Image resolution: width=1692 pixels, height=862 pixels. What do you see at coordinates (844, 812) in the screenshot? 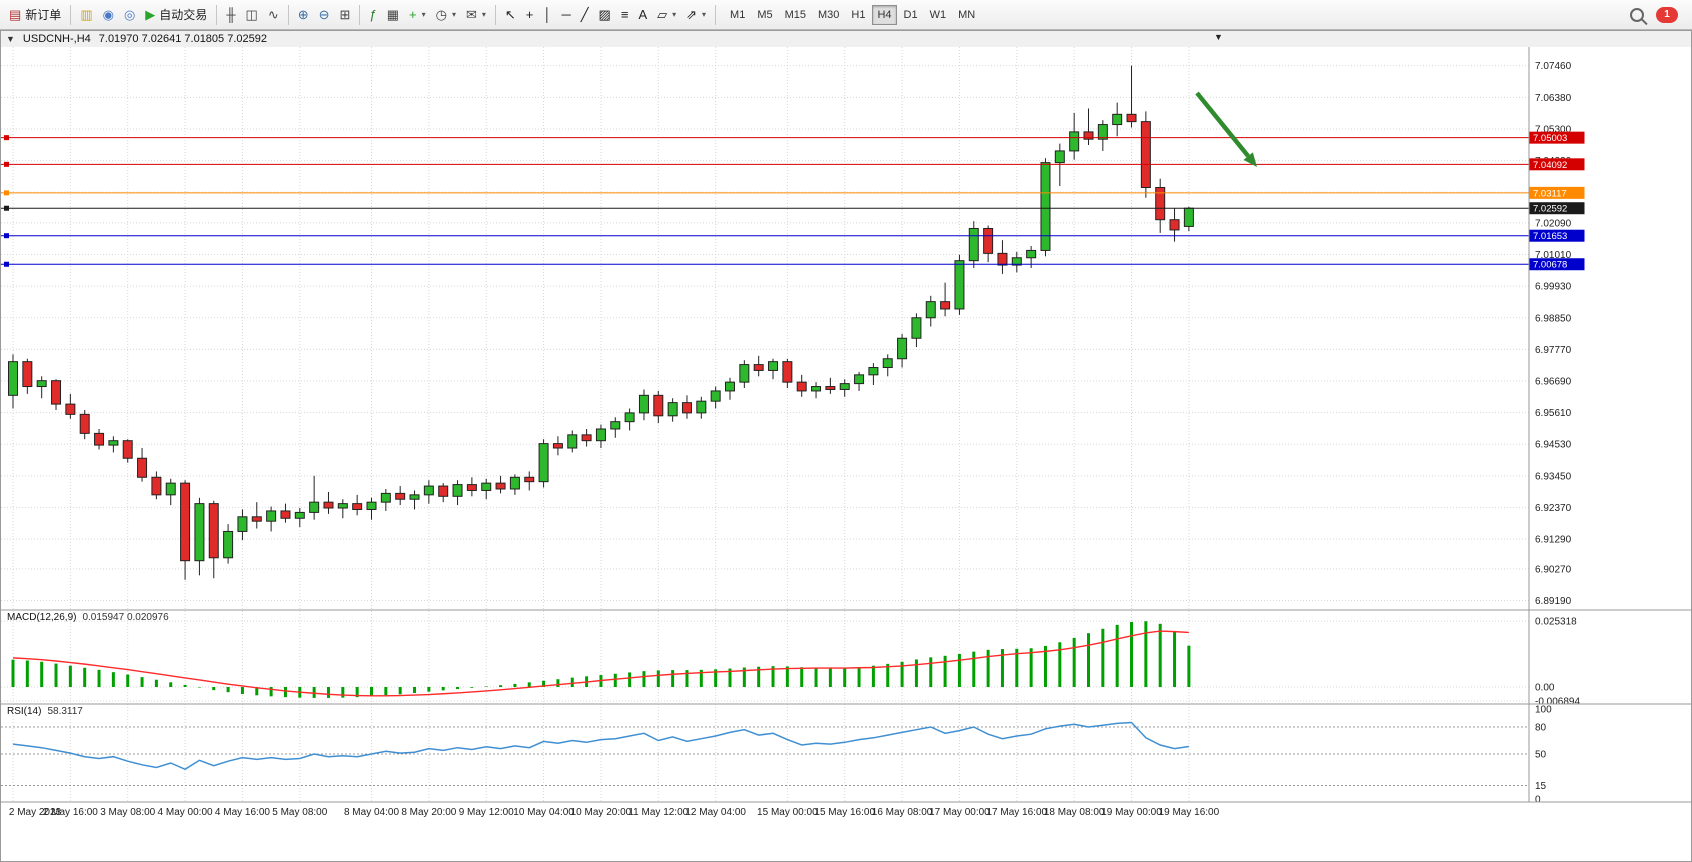
I see `svg-text: 15 May 16:00` at bounding box center [844, 812].